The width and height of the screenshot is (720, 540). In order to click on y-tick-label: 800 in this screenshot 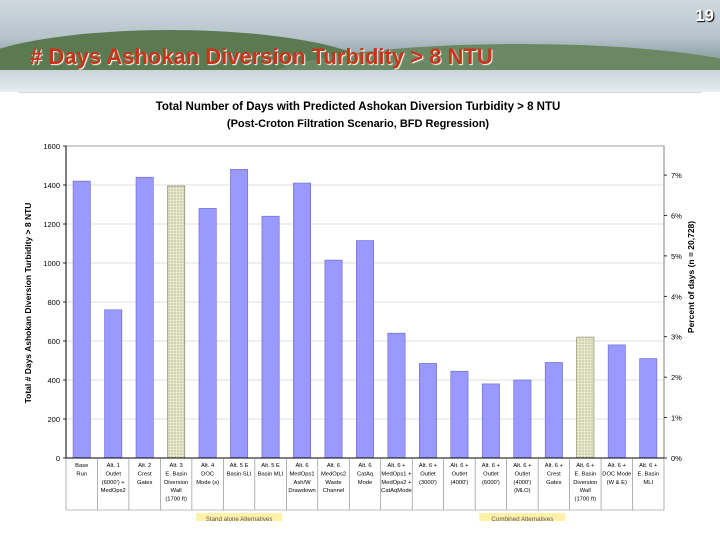, I will do `click(53, 302)`.